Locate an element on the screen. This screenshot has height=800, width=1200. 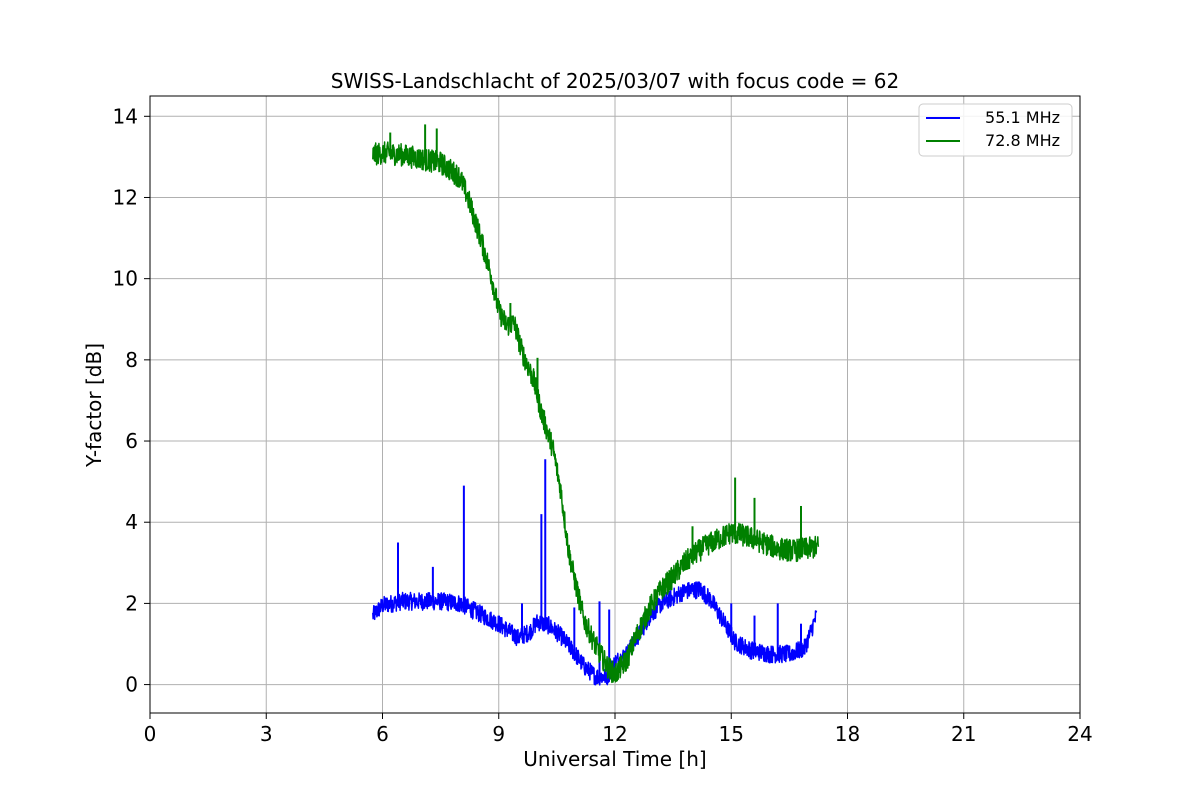
y-axis-ticks: 0 2 4 6 8 10 12 14 is located at coordinates (131, 400).